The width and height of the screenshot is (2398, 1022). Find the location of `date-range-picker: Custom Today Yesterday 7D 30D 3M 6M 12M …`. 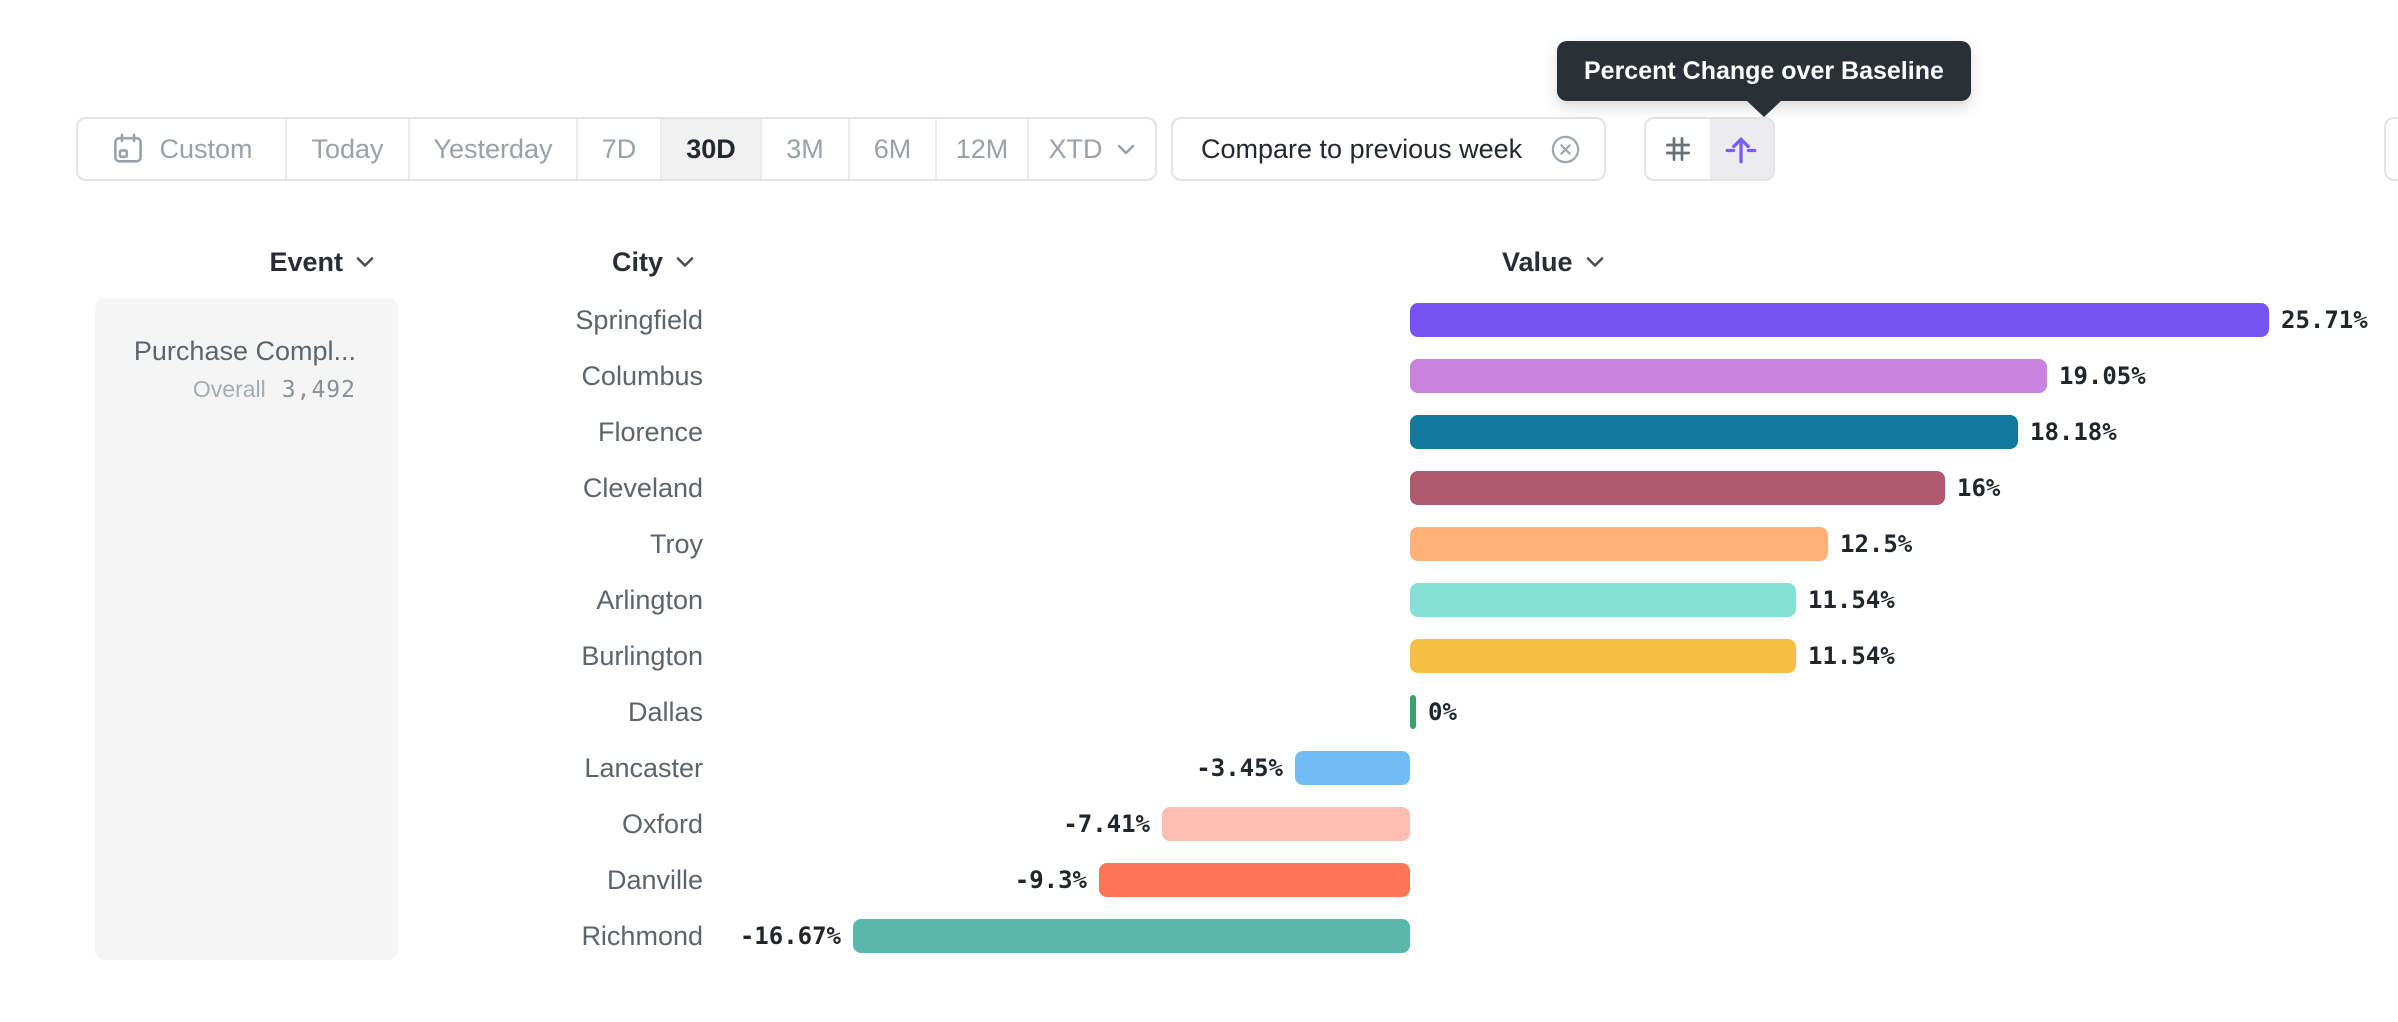

date-range-picker: Custom Today Yesterday 7D 30D 3M 6M 12M … is located at coordinates (616, 149).